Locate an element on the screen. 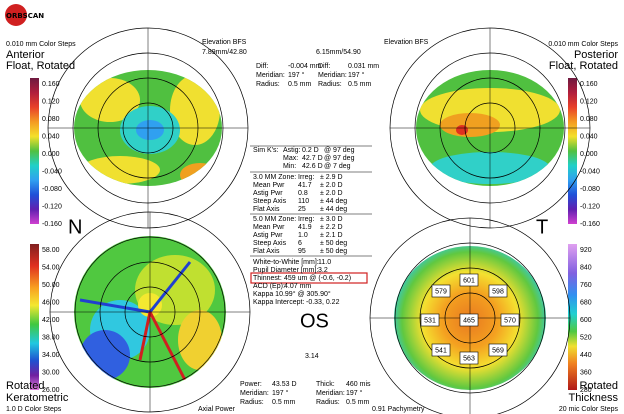 This screenshot has width=624, height=414. summary-cell: Kappa Intercept: is located at coordinates (278, 302).